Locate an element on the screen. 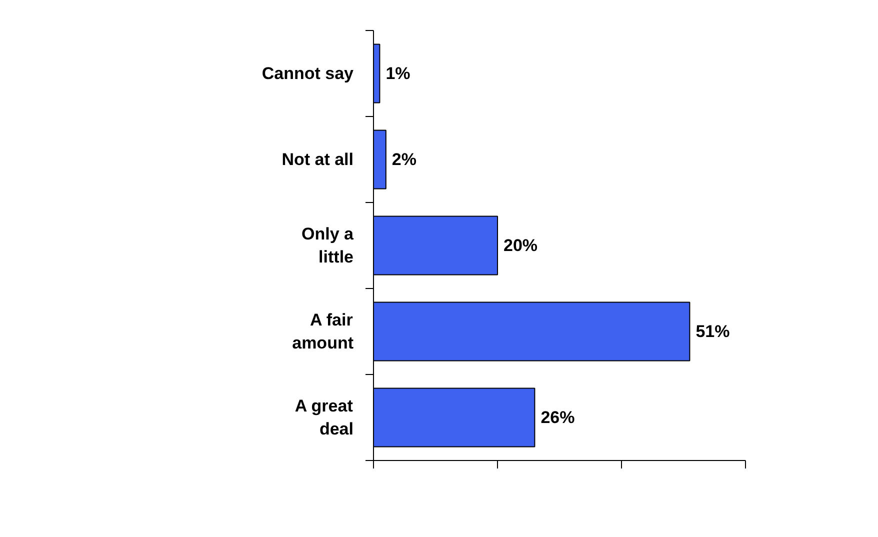 The image size is (878, 537). data-label: 20% is located at coordinates (521, 245).